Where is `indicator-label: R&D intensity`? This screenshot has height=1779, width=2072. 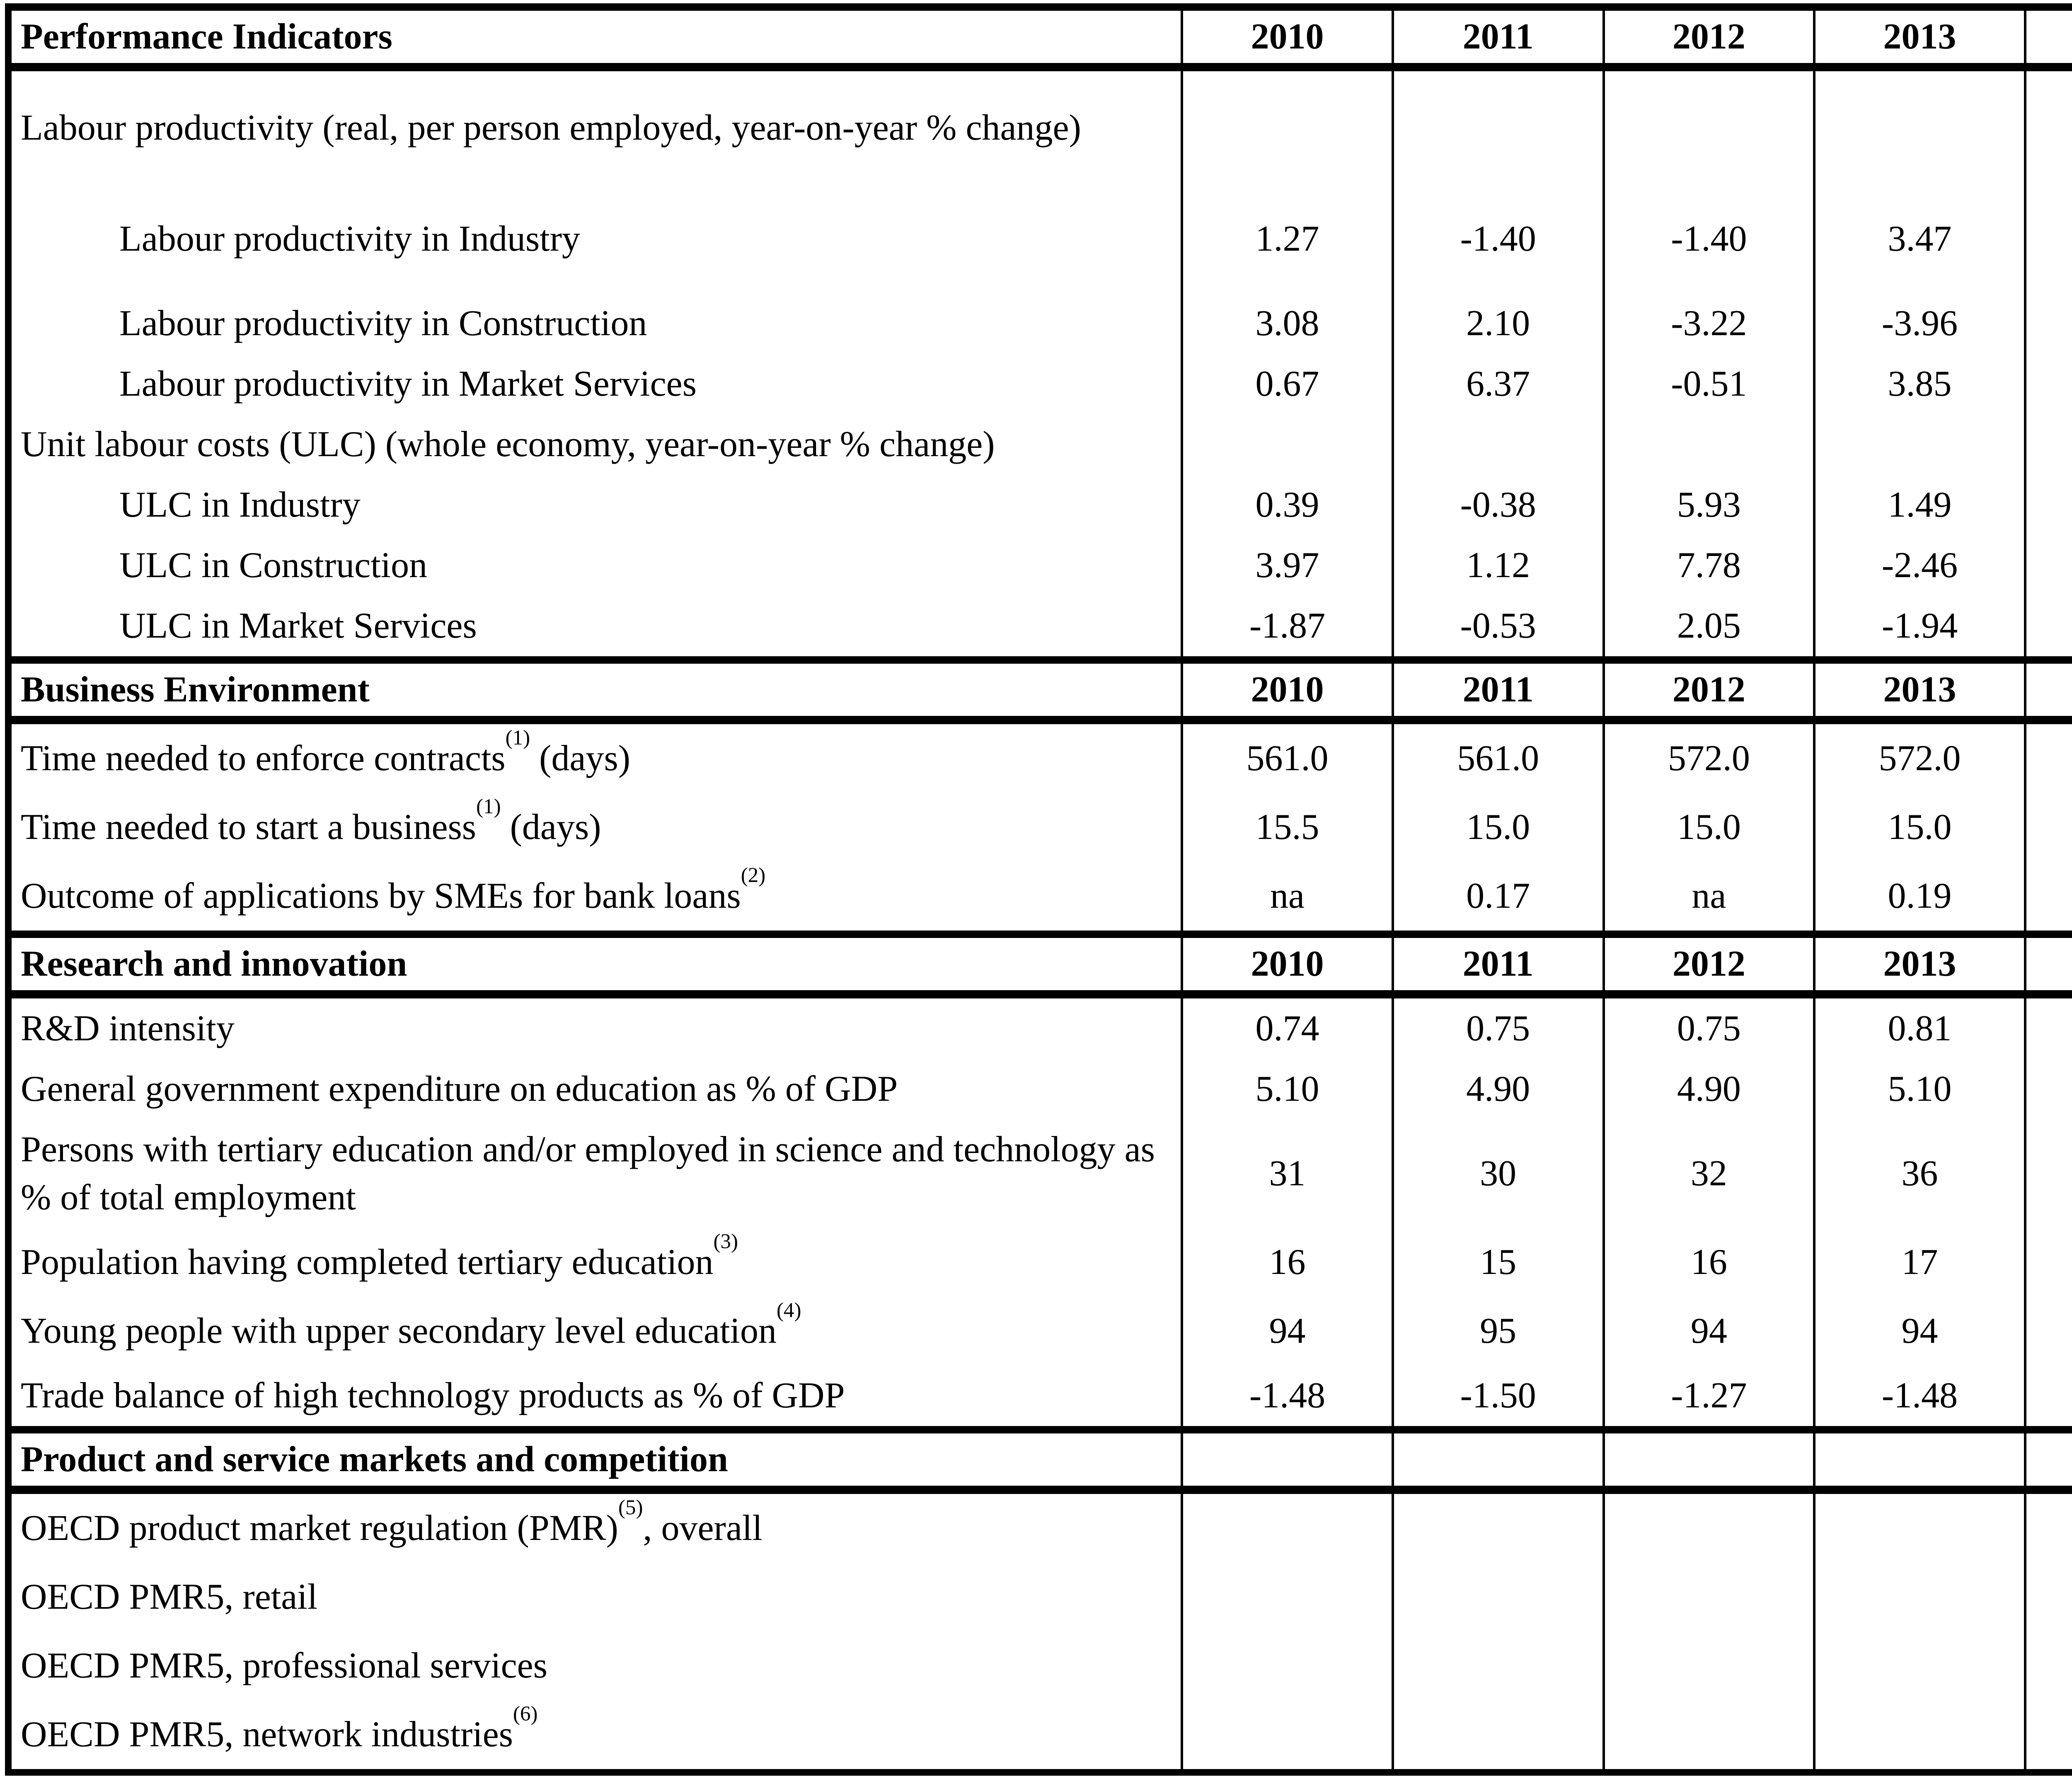 indicator-label: R&D intensity is located at coordinates (595, 1026).